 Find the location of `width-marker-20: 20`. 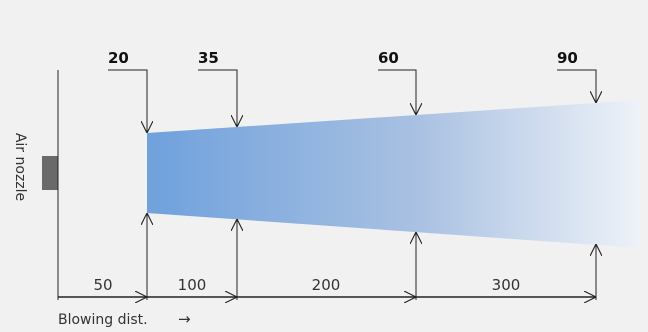

width-marker-20: 20 is located at coordinates (127, 174).